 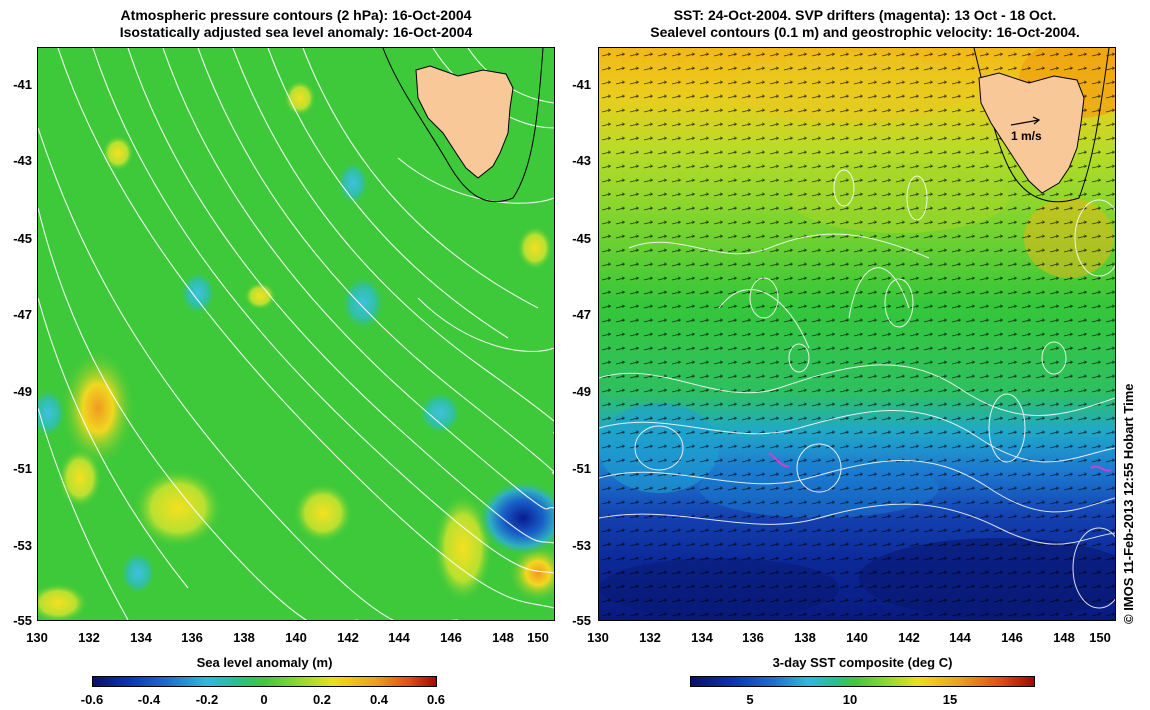 I want to click on right-x-tick: 146, so click(x=1012, y=637).